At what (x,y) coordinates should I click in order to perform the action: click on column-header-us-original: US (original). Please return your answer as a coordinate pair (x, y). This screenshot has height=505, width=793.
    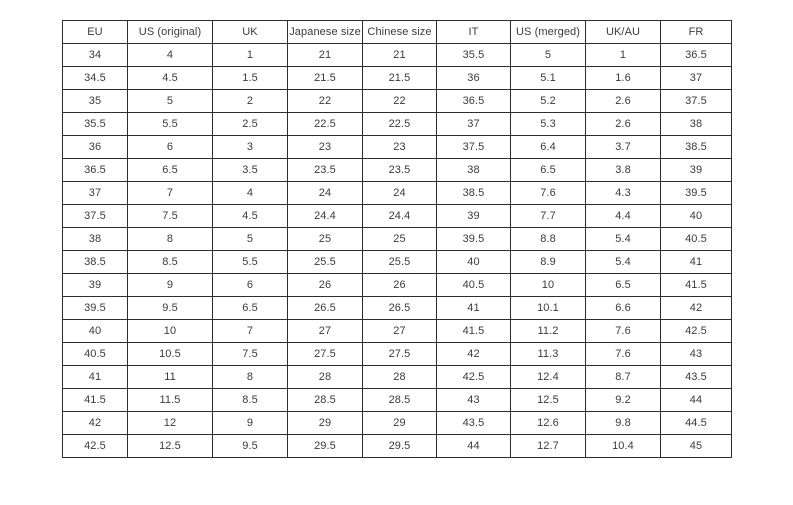
    Looking at the image, I should click on (170, 32).